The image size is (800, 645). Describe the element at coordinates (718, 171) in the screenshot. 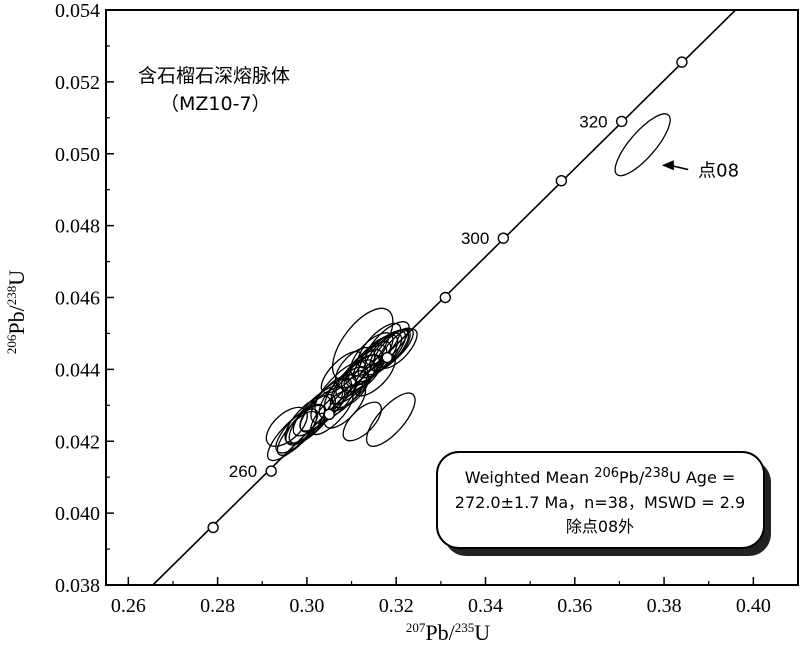

I see `annotation-label: 点08` at that location.